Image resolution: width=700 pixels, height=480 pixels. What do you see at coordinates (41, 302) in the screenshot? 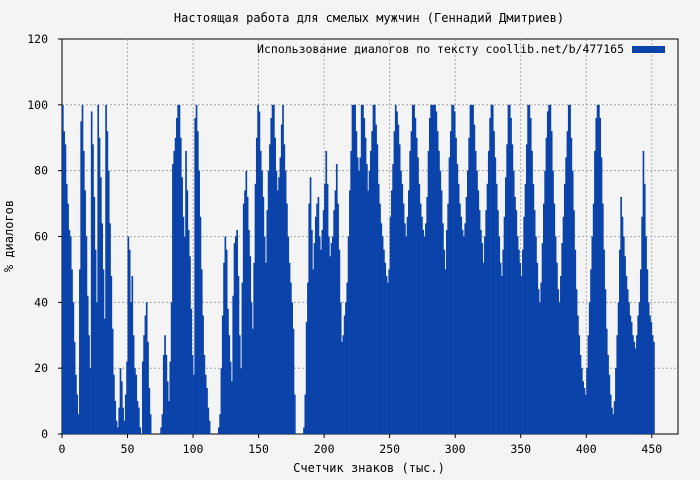
I see `y-tick-label: 40` at bounding box center [41, 302].